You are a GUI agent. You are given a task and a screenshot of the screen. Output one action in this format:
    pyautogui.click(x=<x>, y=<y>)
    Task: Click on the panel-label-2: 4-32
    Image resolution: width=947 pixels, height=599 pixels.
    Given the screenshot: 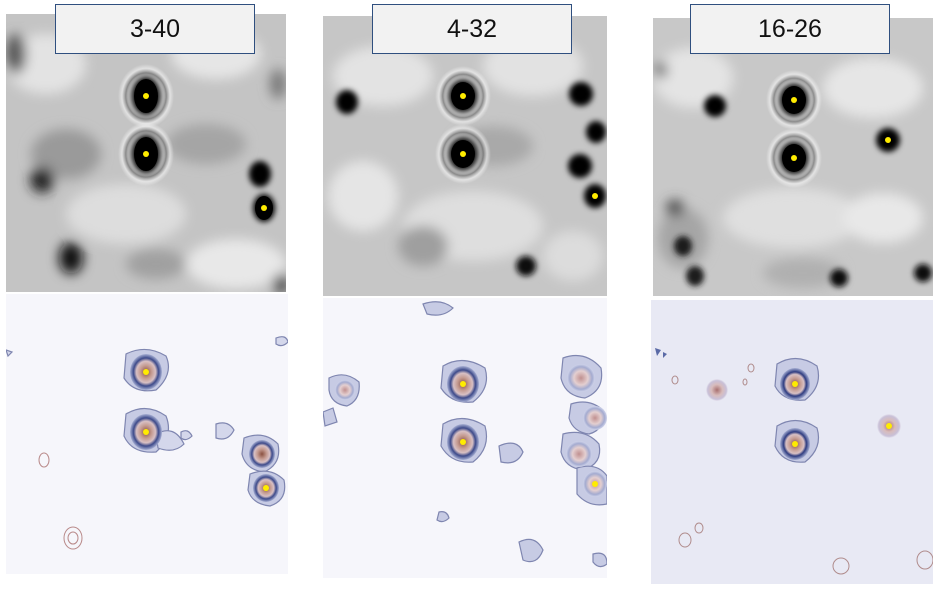 What is the action you would take?
    pyautogui.click(x=472, y=29)
    